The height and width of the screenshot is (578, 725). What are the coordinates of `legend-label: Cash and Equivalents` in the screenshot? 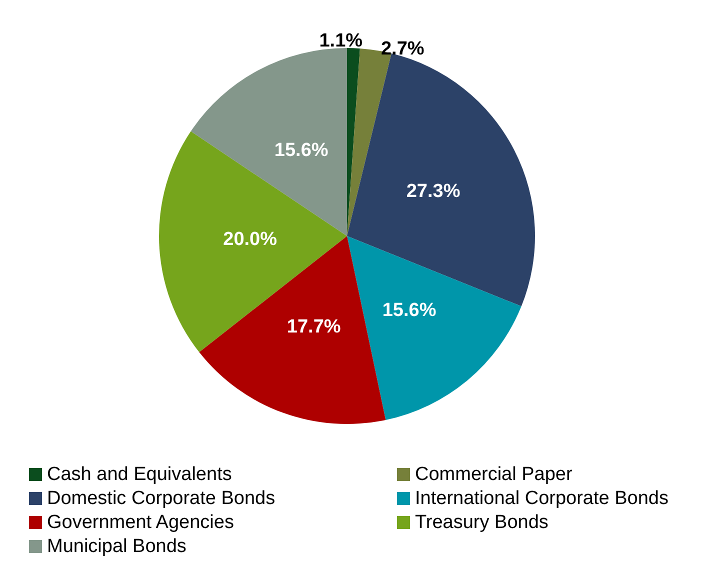 It's located at (139, 474).